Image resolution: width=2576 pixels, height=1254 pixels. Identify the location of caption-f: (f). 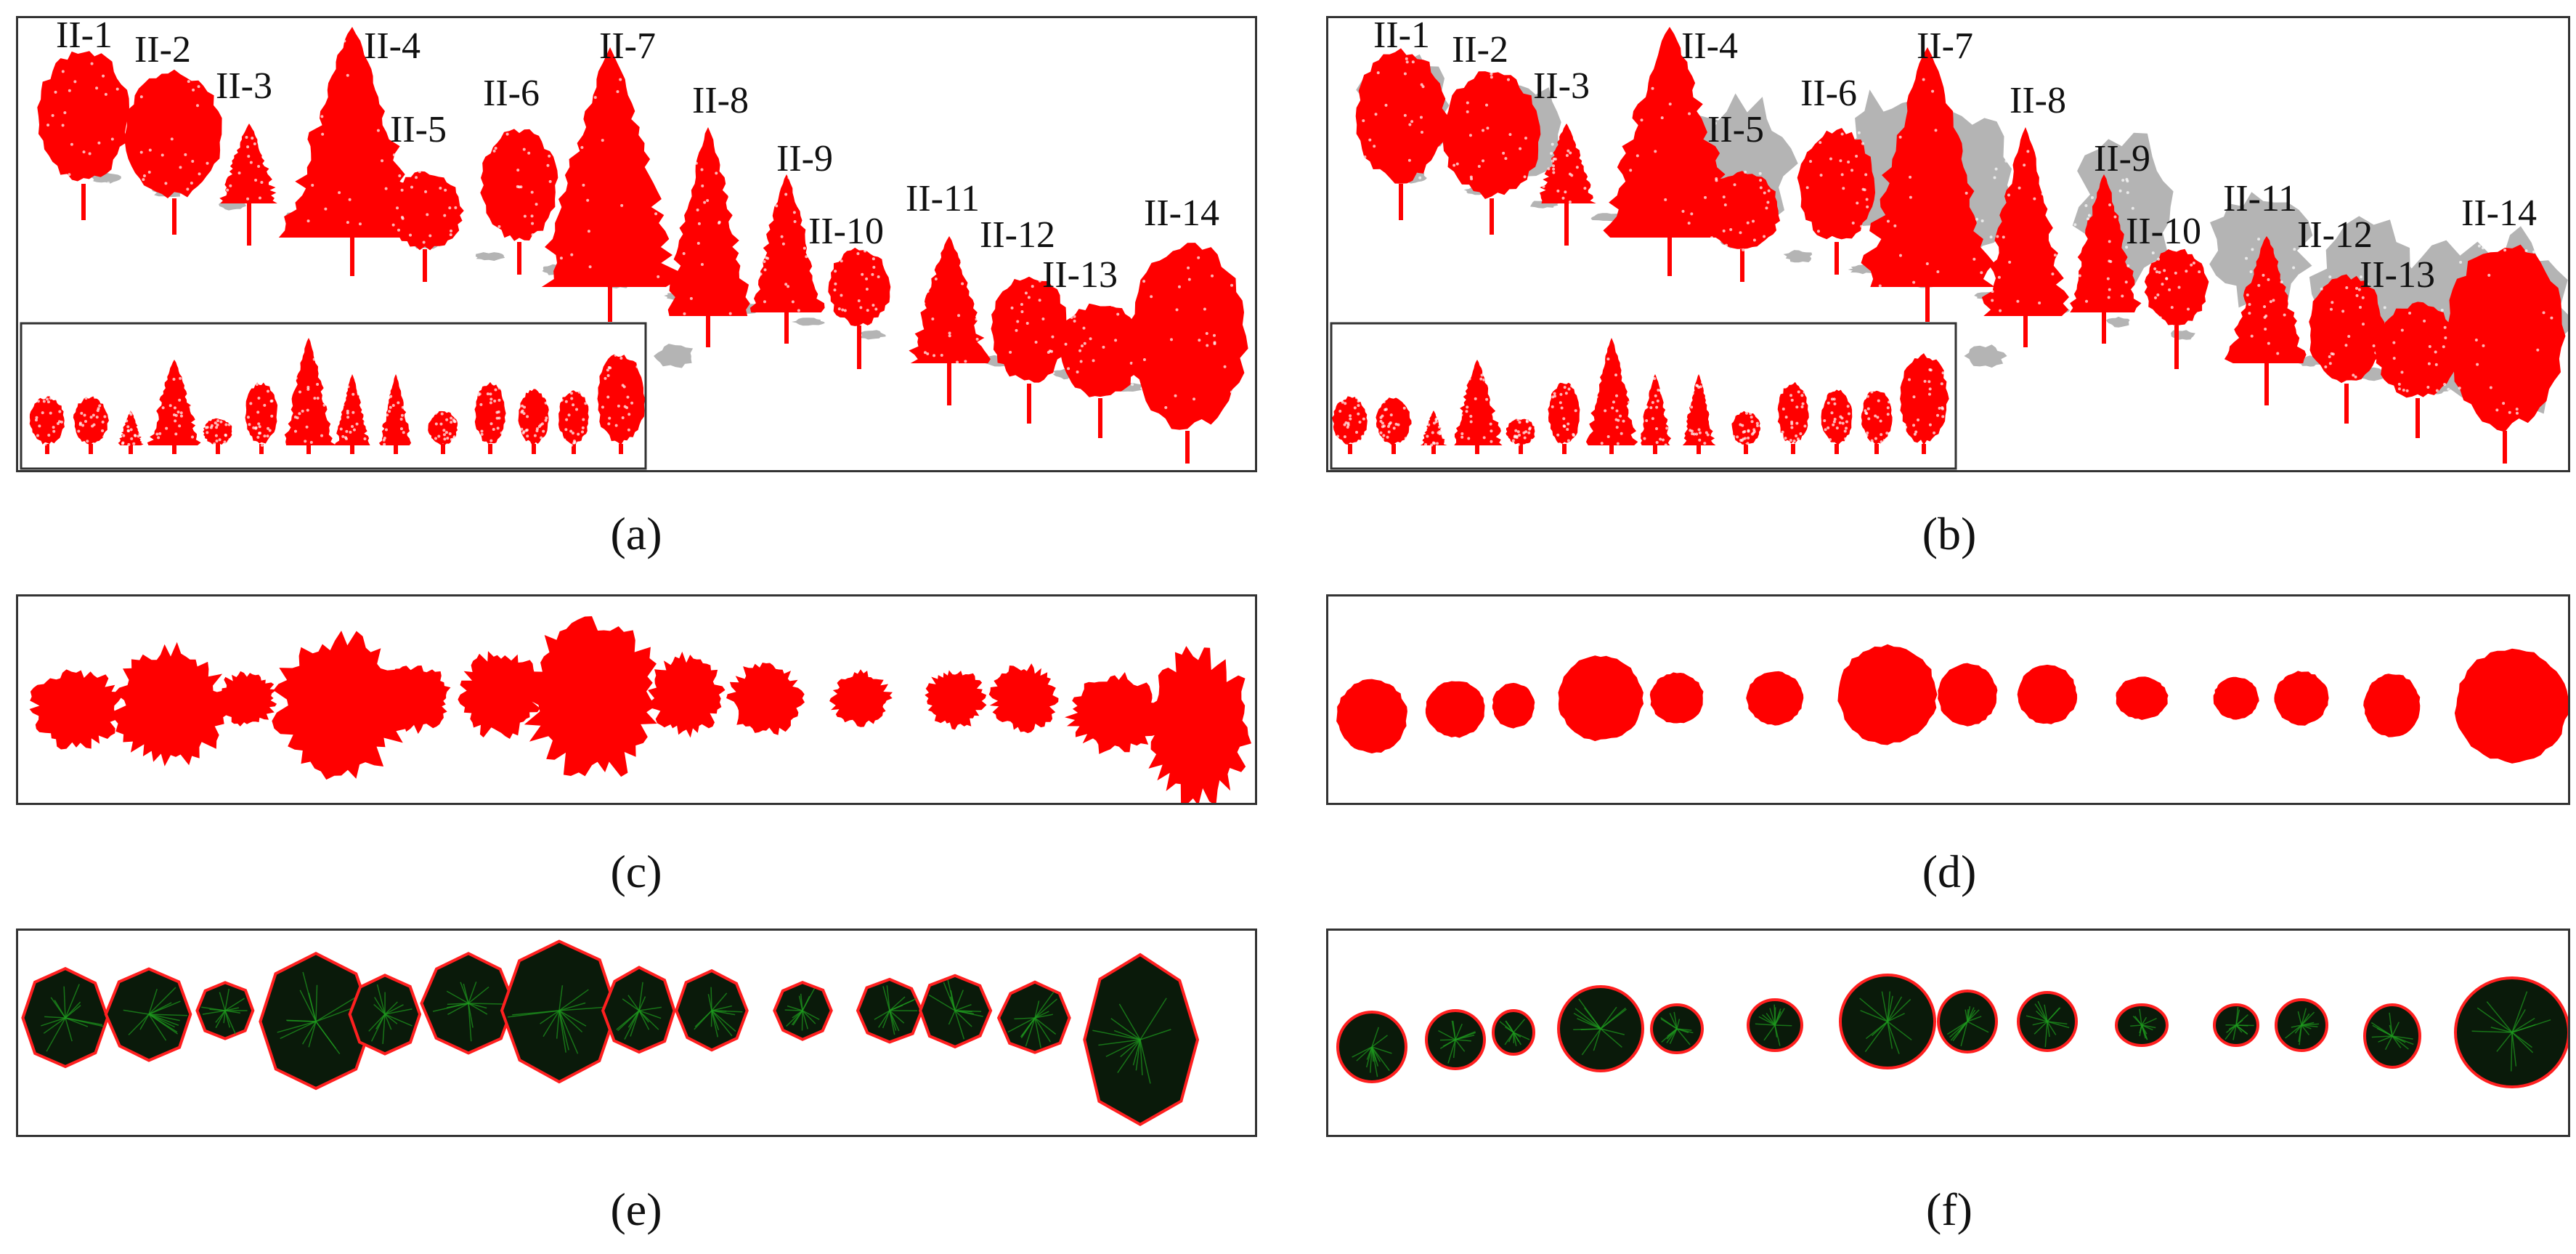
(1949, 1209).